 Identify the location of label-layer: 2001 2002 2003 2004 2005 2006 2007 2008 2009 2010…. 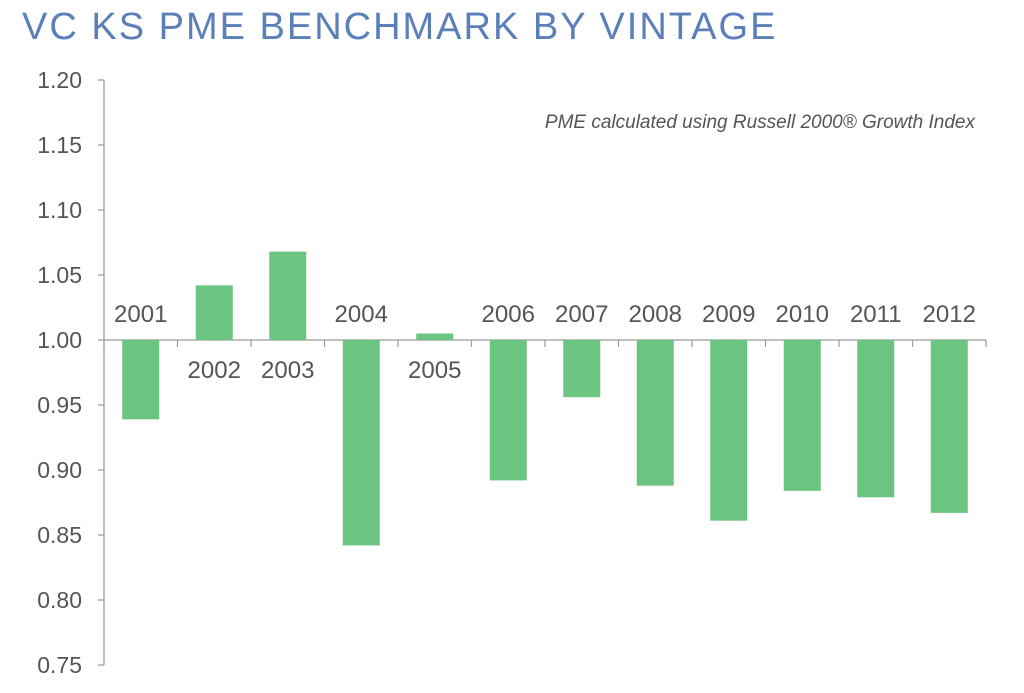
(545, 342).